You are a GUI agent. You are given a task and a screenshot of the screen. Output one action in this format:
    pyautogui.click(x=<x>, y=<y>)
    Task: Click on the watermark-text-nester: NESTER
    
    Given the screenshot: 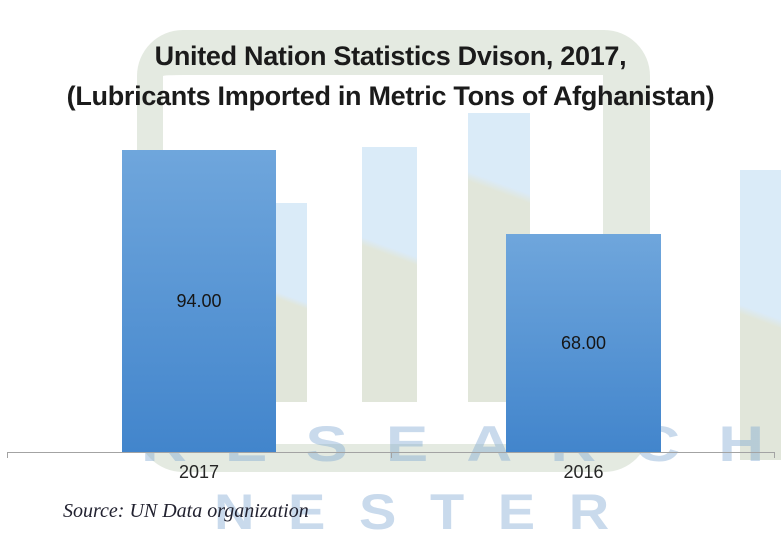 What is the action you would take?
    pyautogui.click(x=428, y=512)
    